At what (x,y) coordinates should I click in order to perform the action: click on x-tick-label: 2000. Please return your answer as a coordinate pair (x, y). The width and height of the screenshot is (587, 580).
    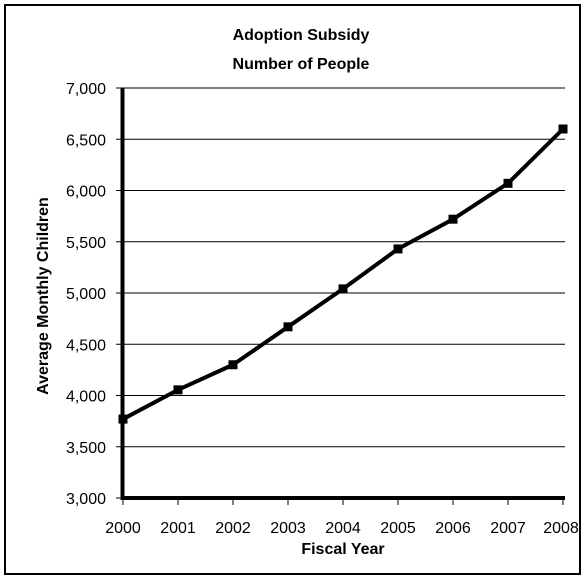
    Looking at the image, I should click on (123, 528).